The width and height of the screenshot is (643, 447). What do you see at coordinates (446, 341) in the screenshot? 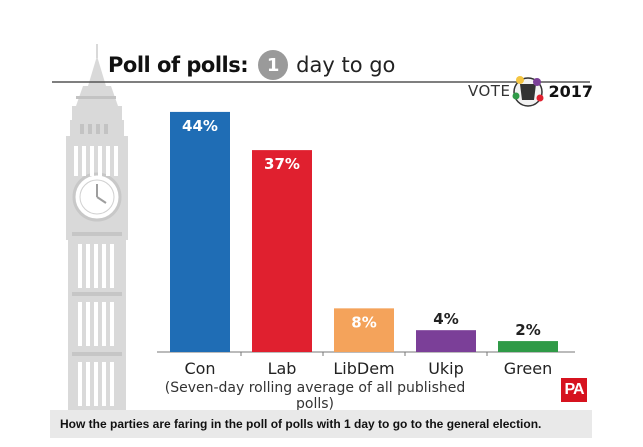
I see `bar-ukip` at bounding box center [446, 341].